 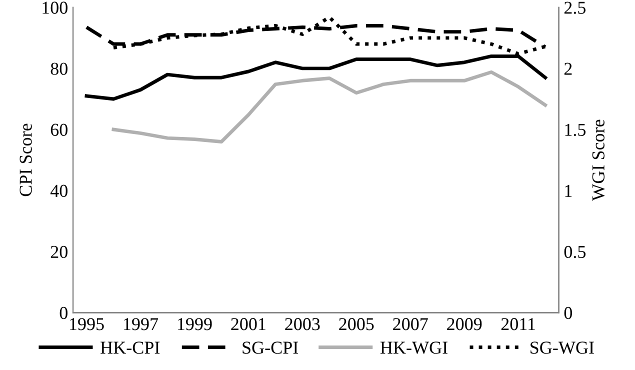 I want to click on x-tick-label: 1997, so click(x=141, y=324).